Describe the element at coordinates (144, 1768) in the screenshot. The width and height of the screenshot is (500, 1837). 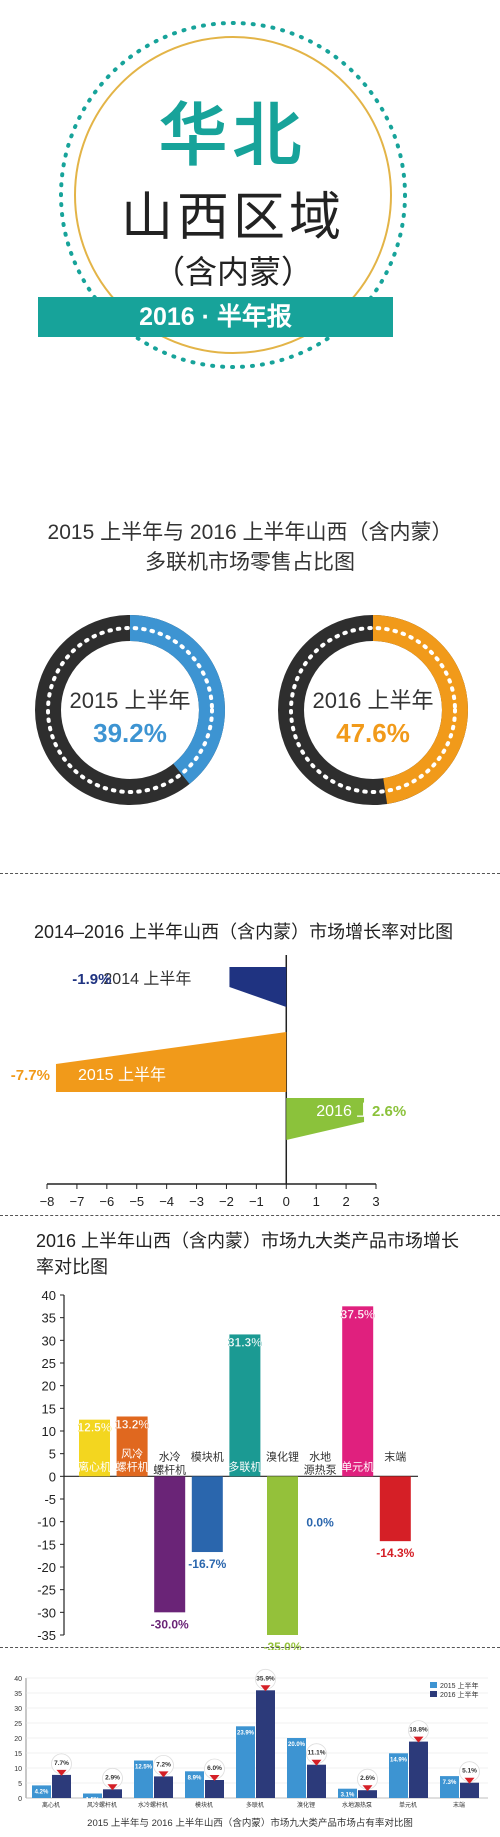
I see `share-value-label: 12.5%` at that location.